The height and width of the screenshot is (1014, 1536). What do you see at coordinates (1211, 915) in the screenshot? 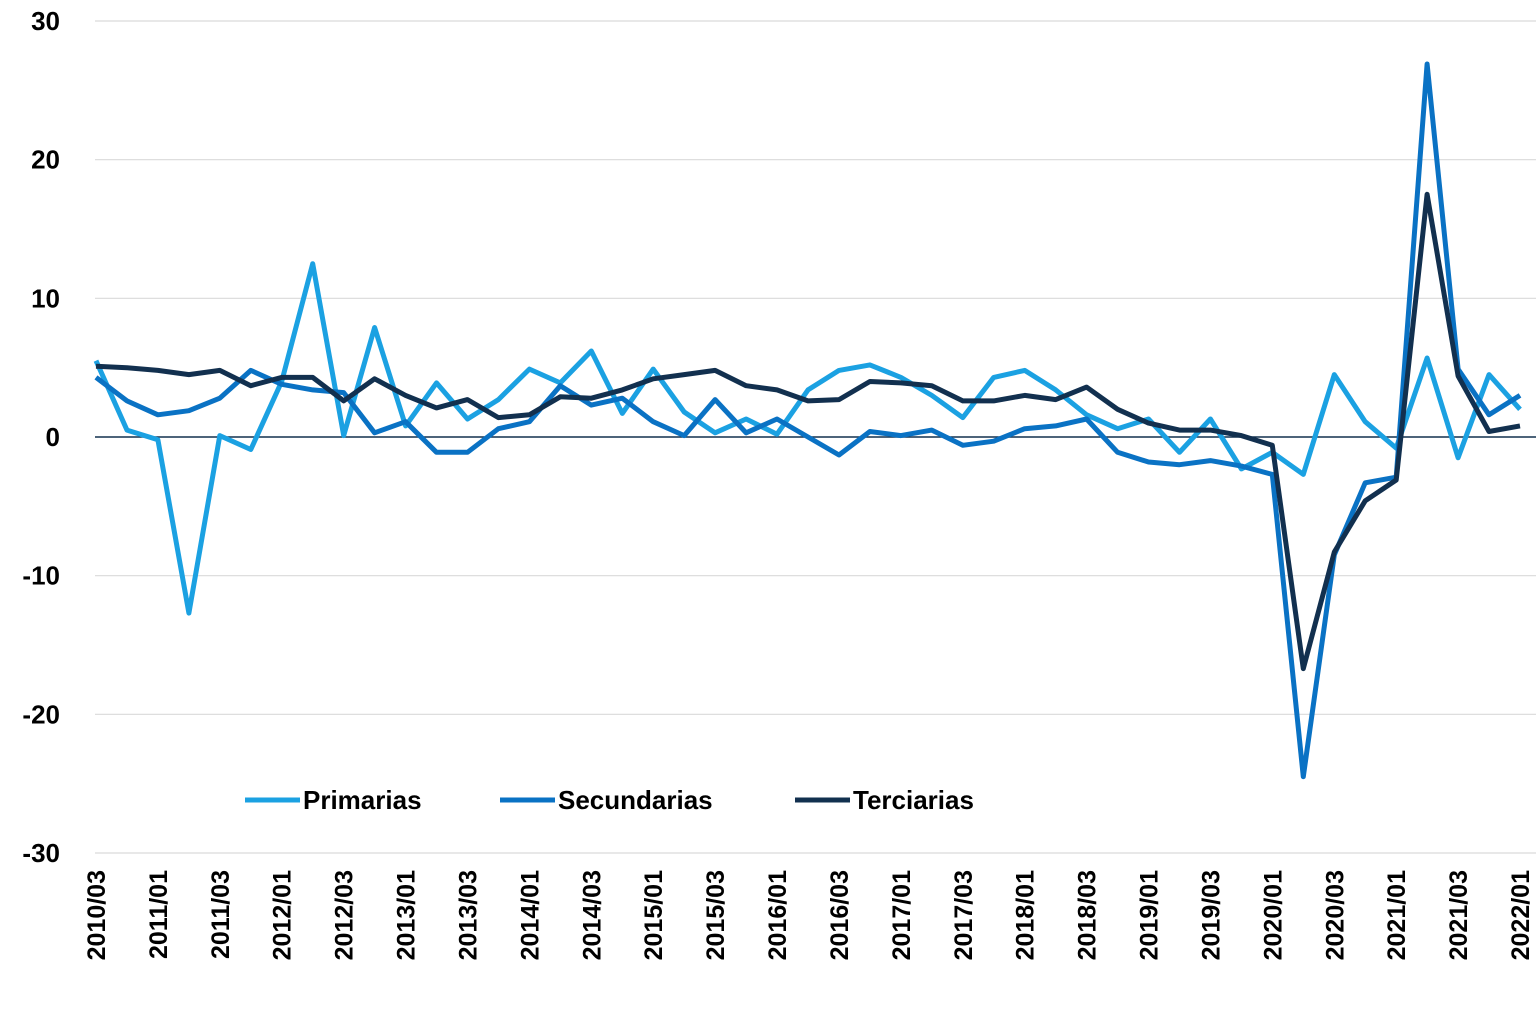
I see `x-tick-label: 2019/03` at bounding box center [1211, 915].